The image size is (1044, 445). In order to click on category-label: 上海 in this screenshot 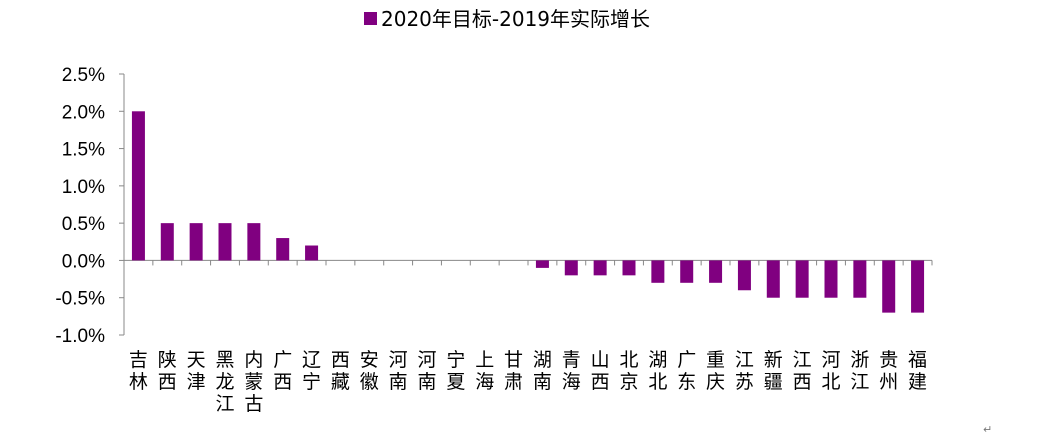, I will do `click(484, 371)`.